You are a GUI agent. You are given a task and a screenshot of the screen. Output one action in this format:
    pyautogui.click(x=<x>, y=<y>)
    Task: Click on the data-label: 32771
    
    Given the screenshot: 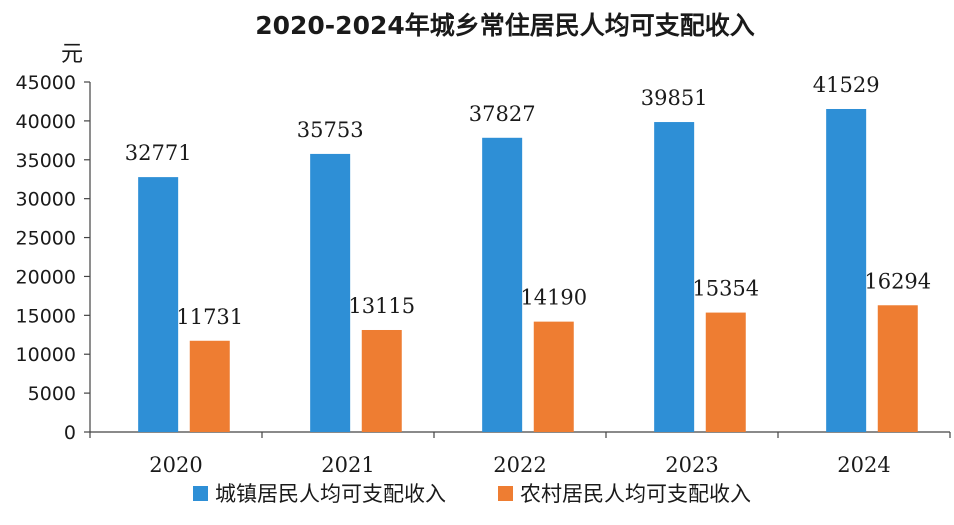 What is the action you would take?
    pyautogui.click(x=158, y=153)
    